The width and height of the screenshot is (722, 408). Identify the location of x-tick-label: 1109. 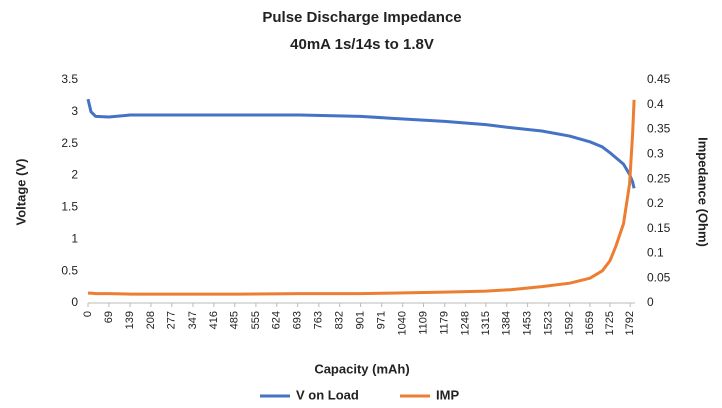
(423, 323).